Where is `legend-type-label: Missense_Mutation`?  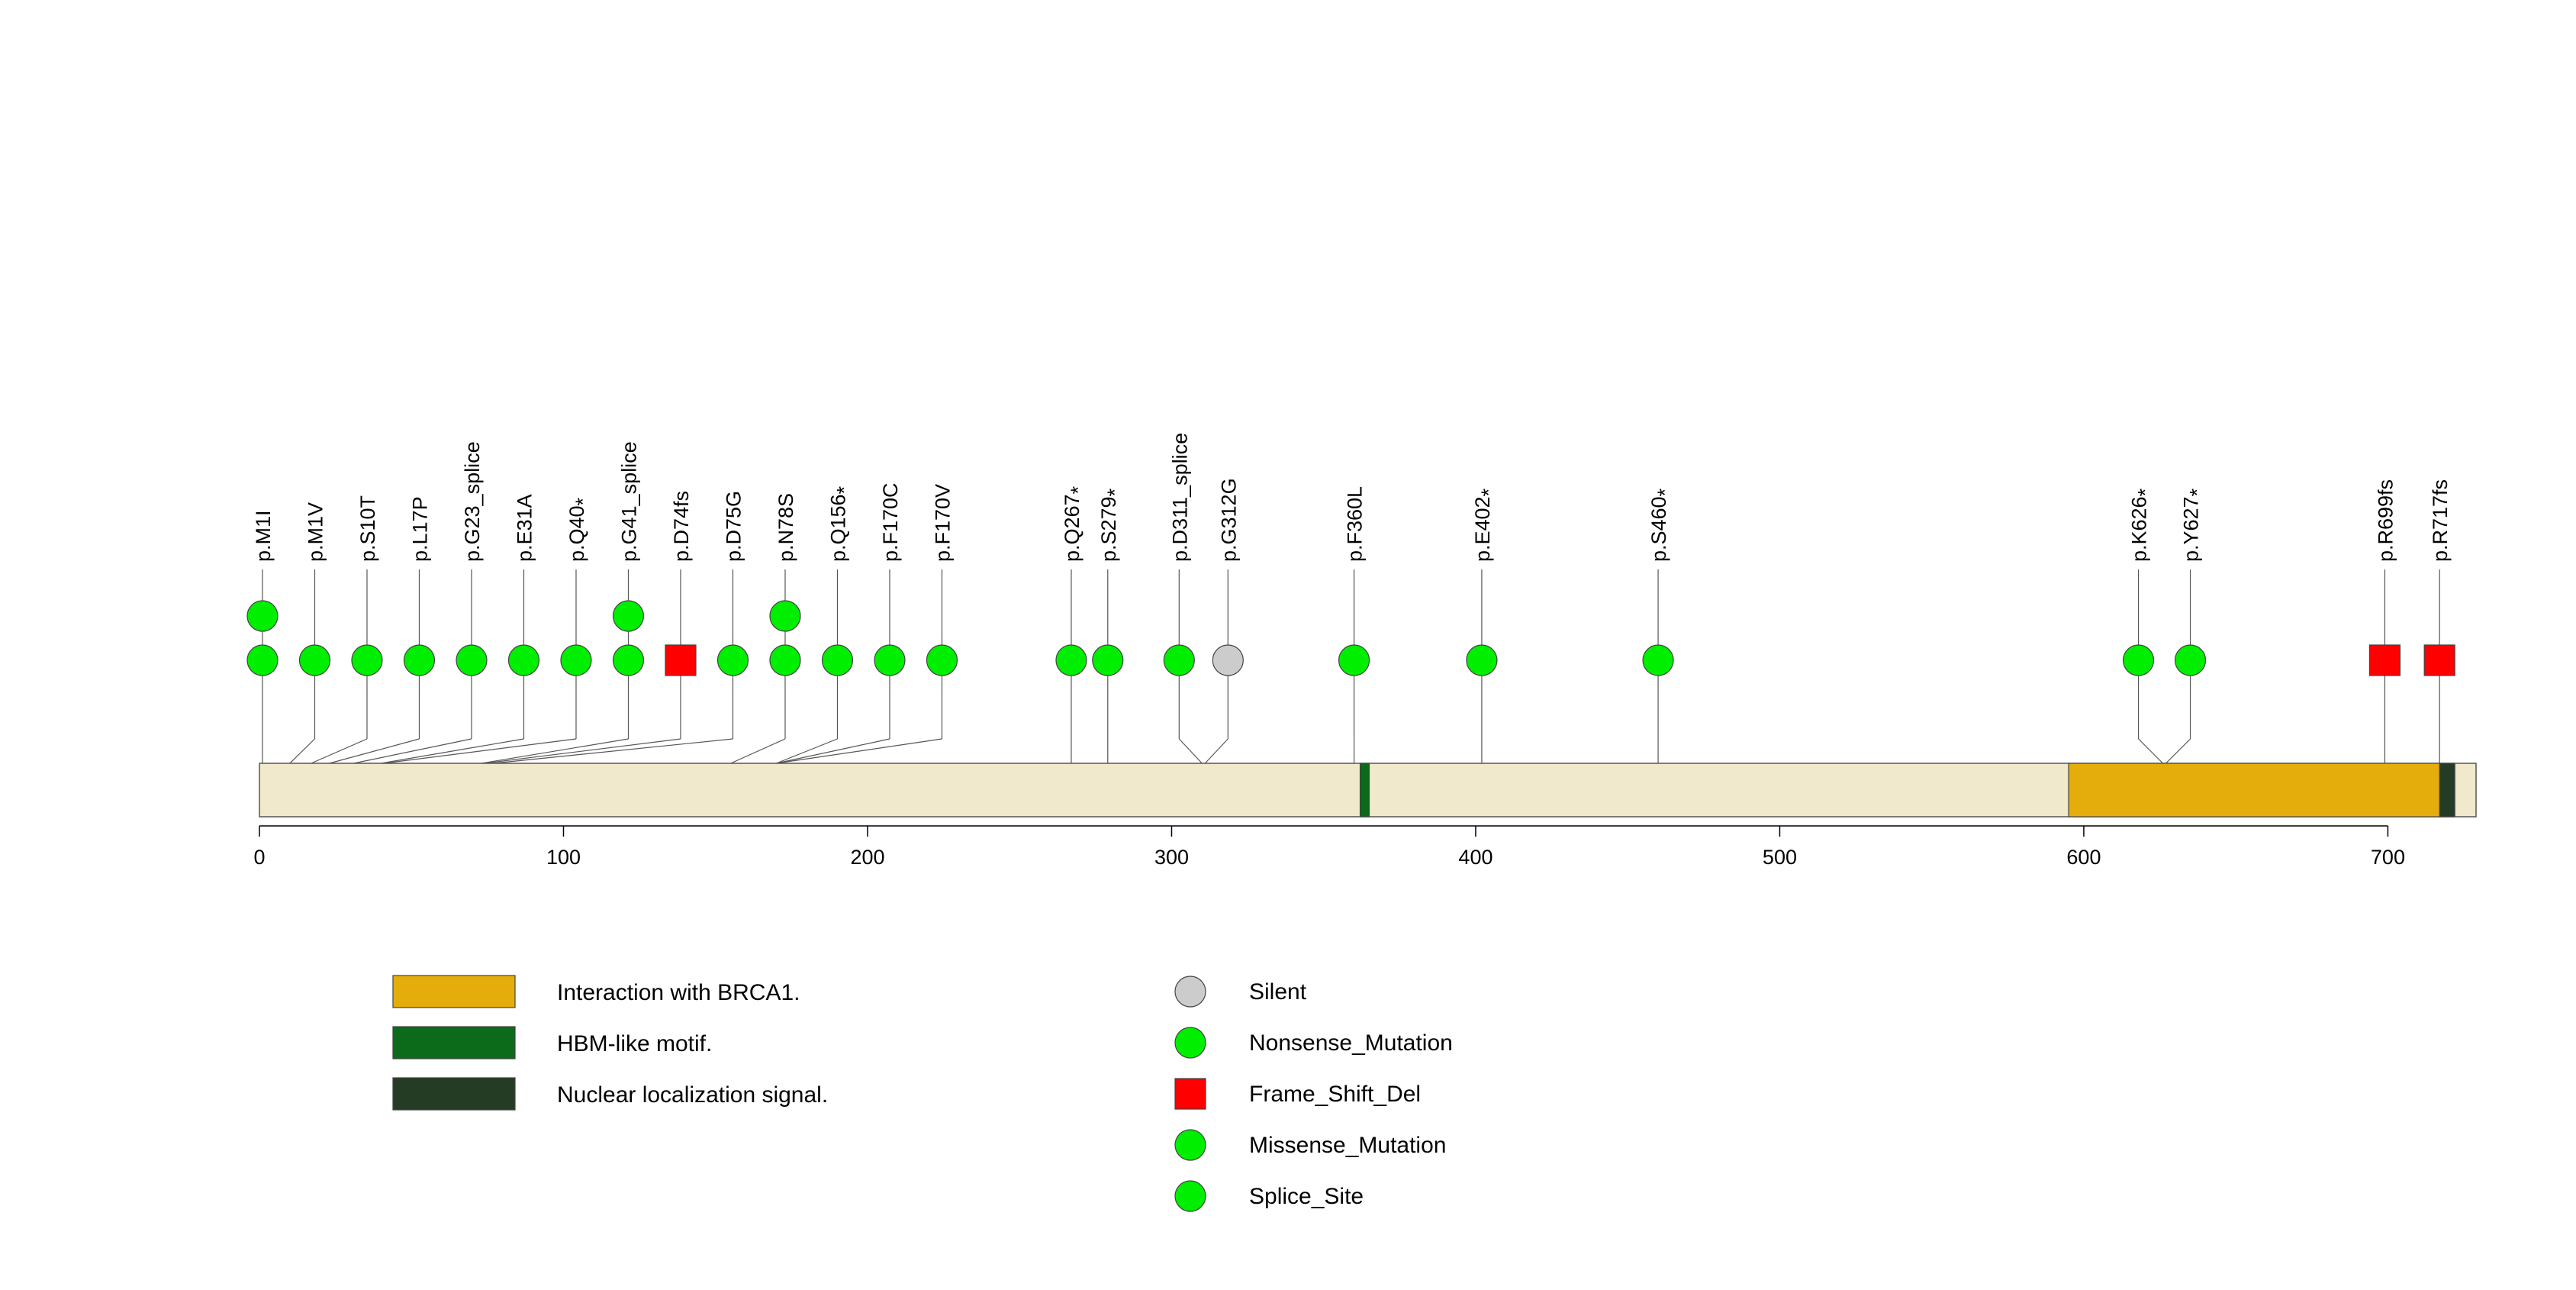
legend-type-label: Missense_Mutation is located at coordinates (1347, 1146).